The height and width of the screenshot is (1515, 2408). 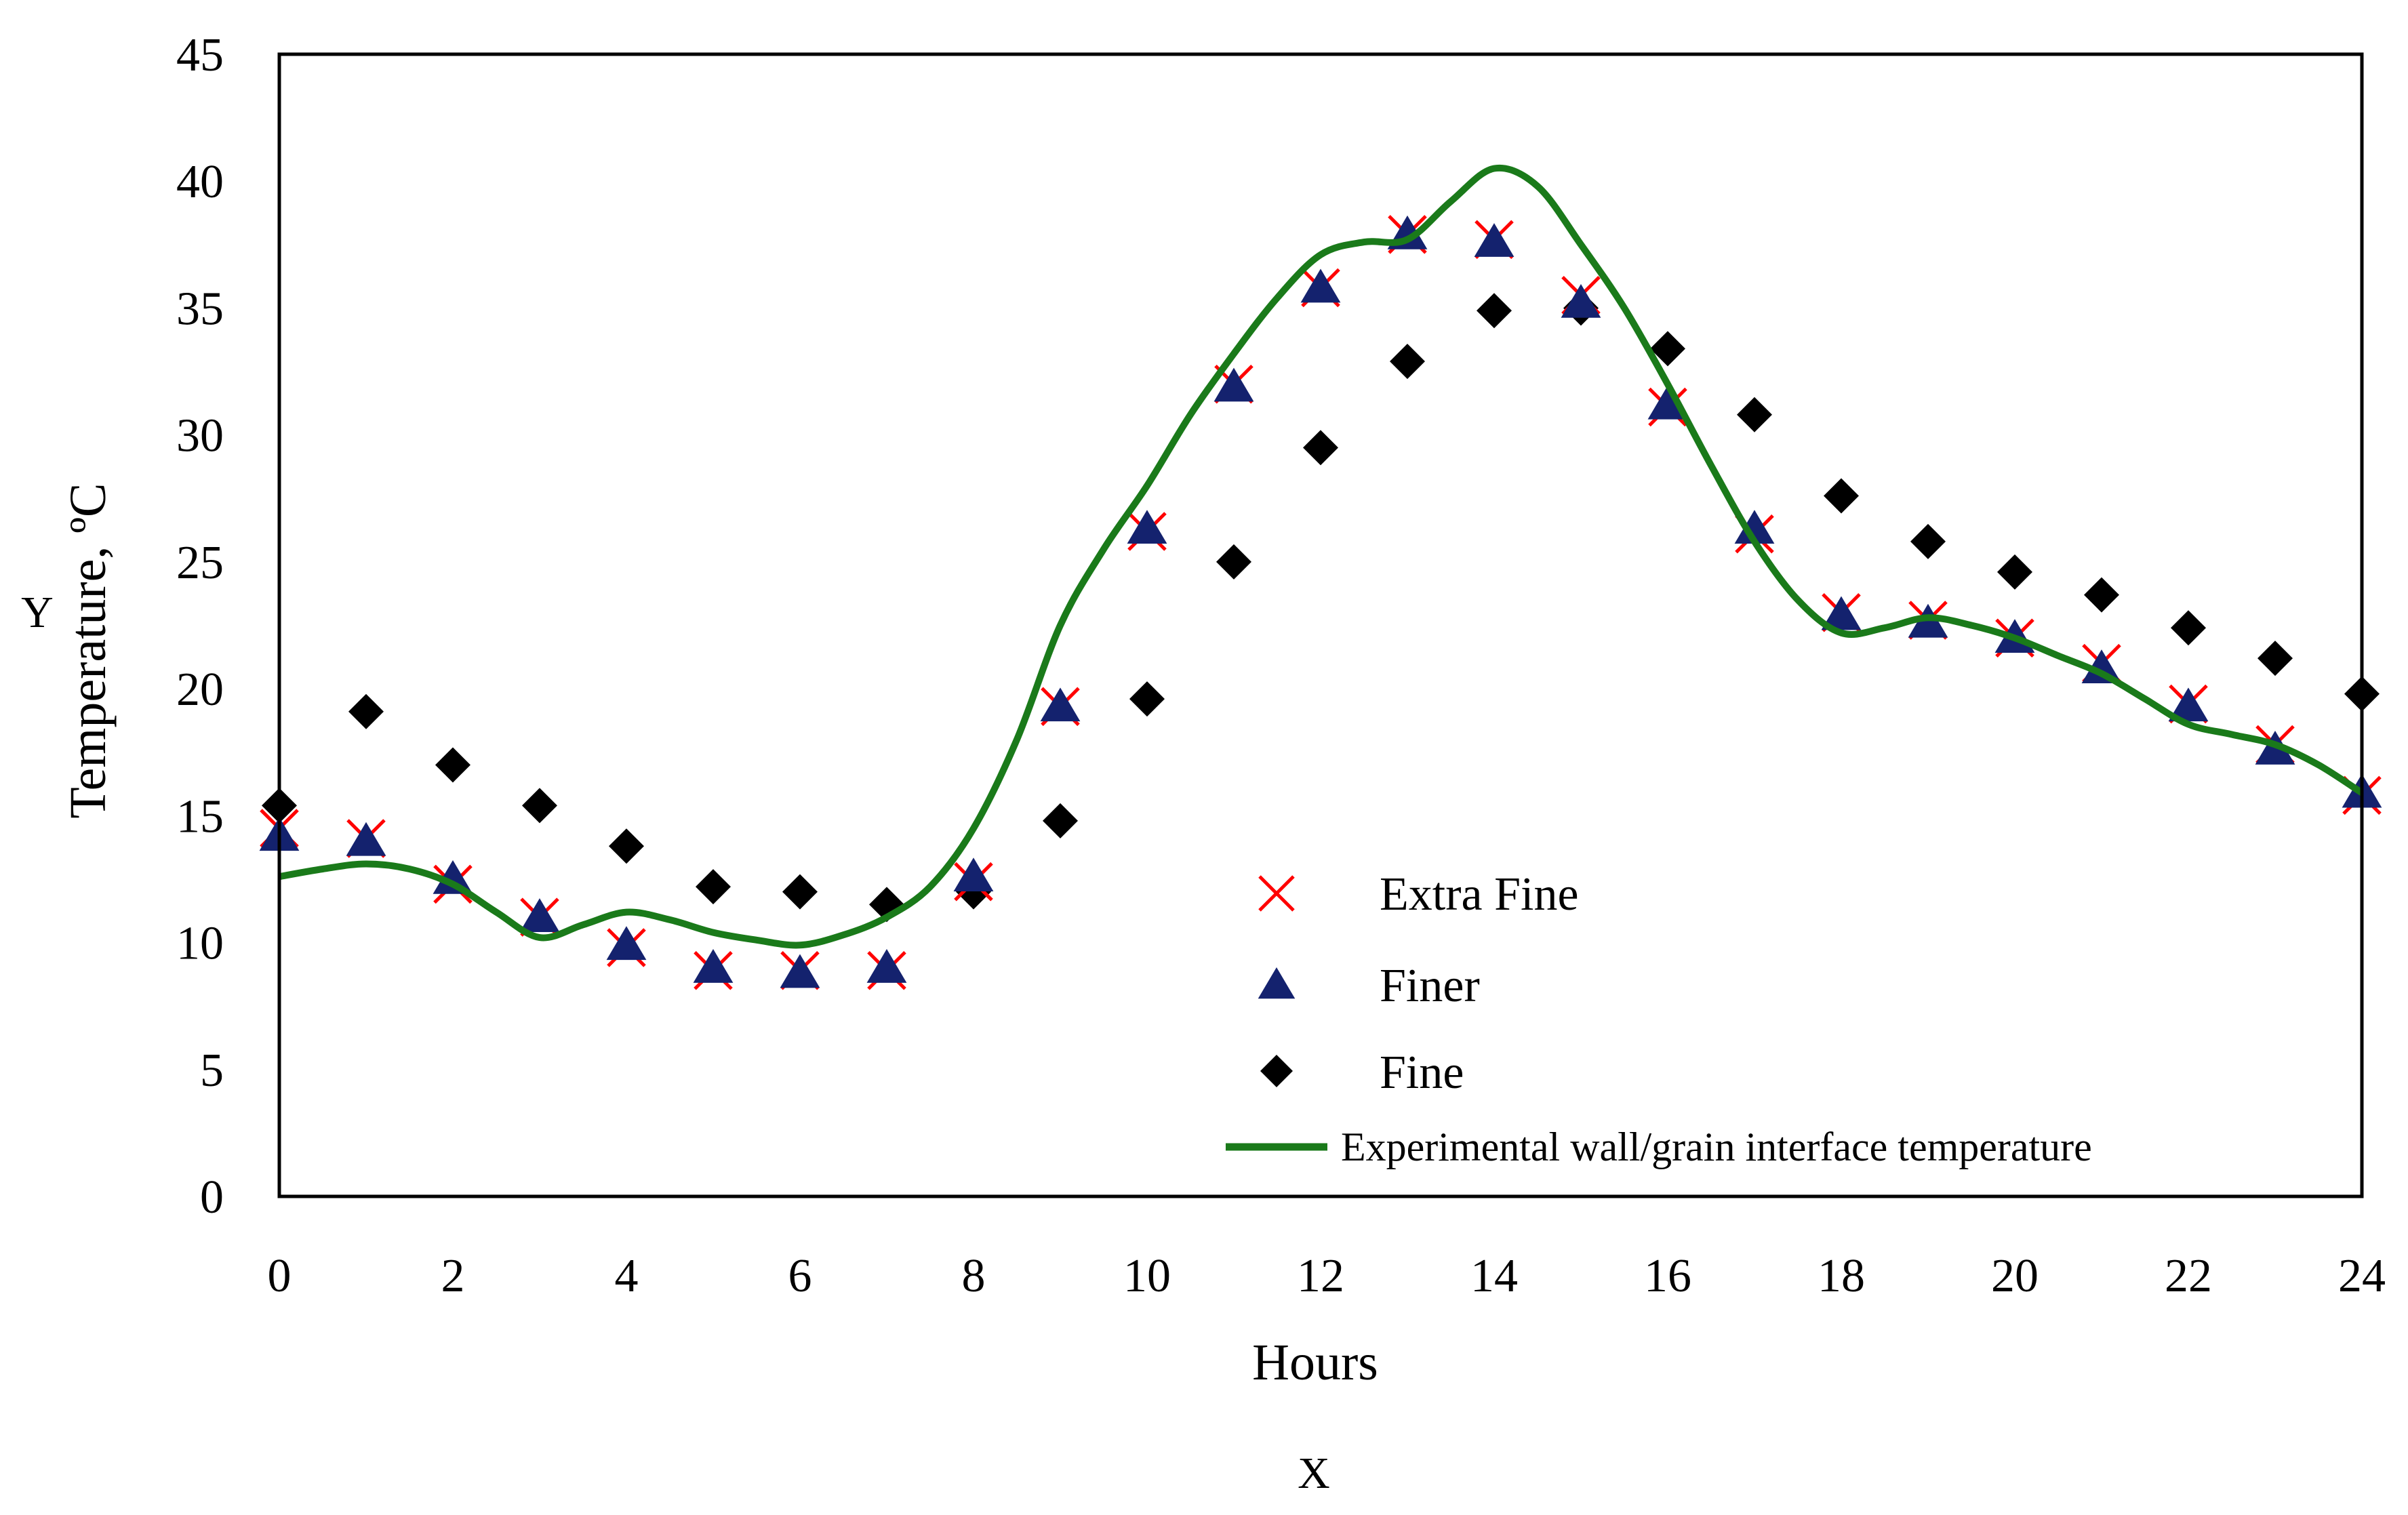 I want to click on y-tick-label: 30, so click(x=200, y=436).